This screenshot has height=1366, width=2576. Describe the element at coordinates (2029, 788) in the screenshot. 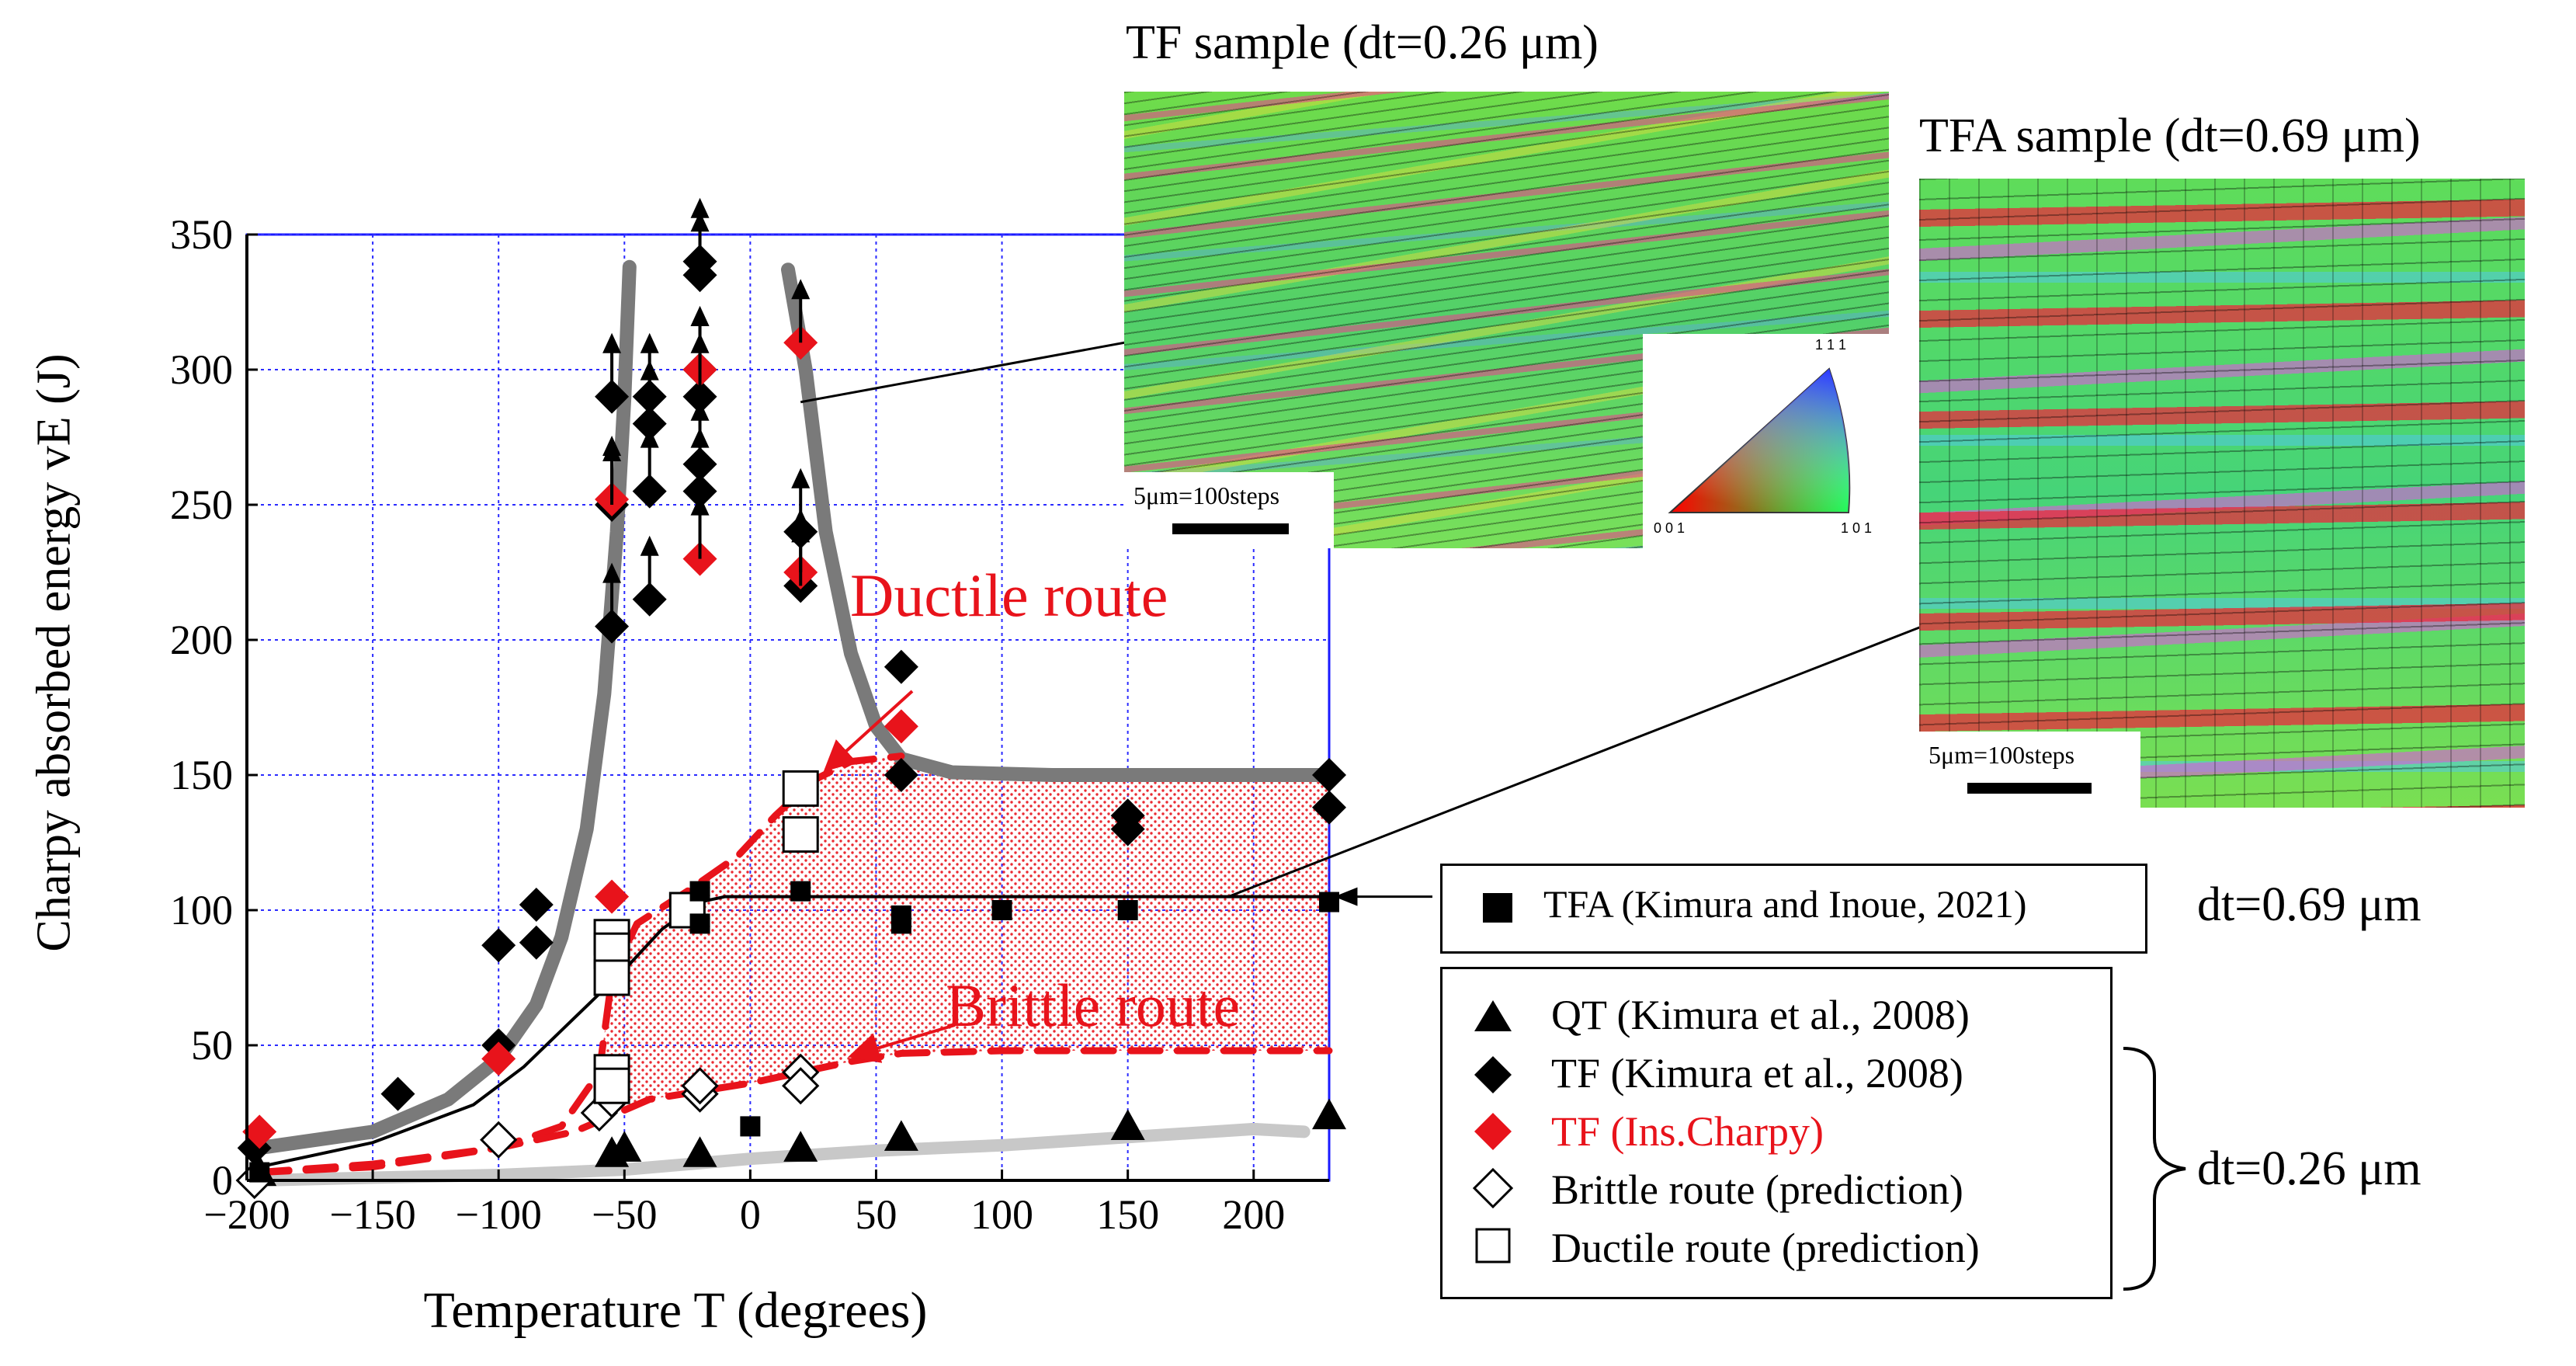

I see `tfa-scalebar-bar` at that location.